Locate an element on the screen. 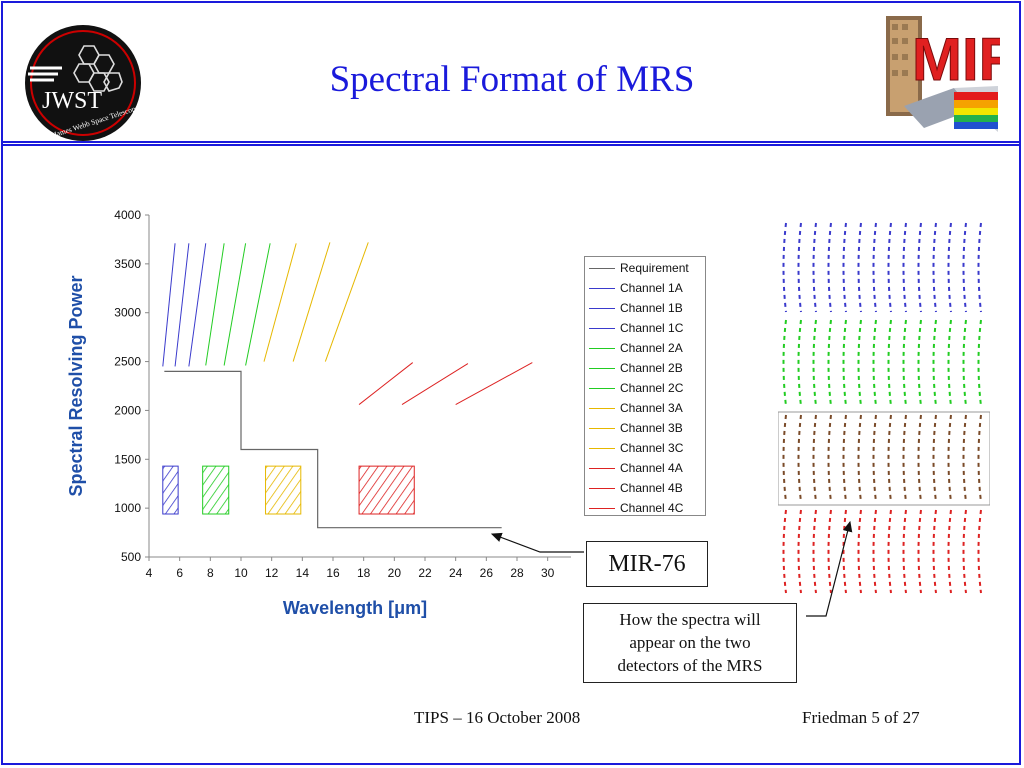 This screenshot has height=768, width=1024. header-divider is located at coordinates (512, 143).